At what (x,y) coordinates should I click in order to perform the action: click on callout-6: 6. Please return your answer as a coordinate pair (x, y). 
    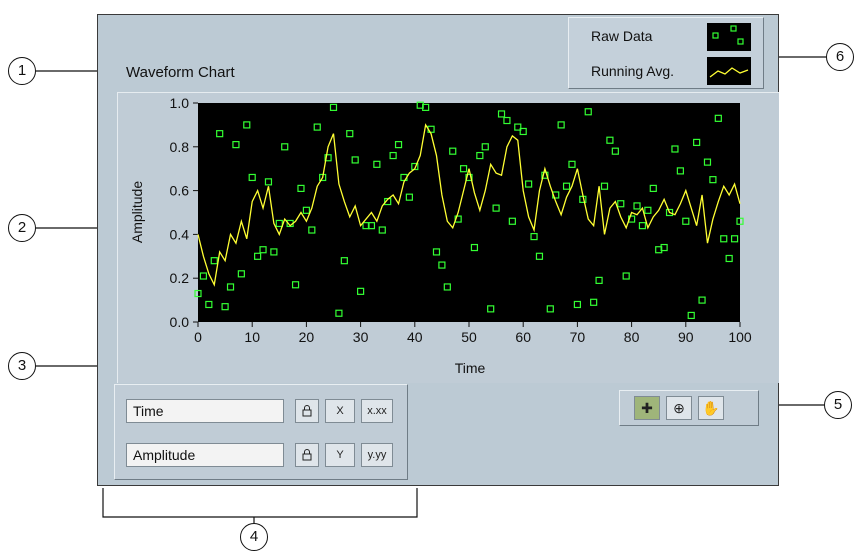
    Looking at the image, I should click on (840, 57).